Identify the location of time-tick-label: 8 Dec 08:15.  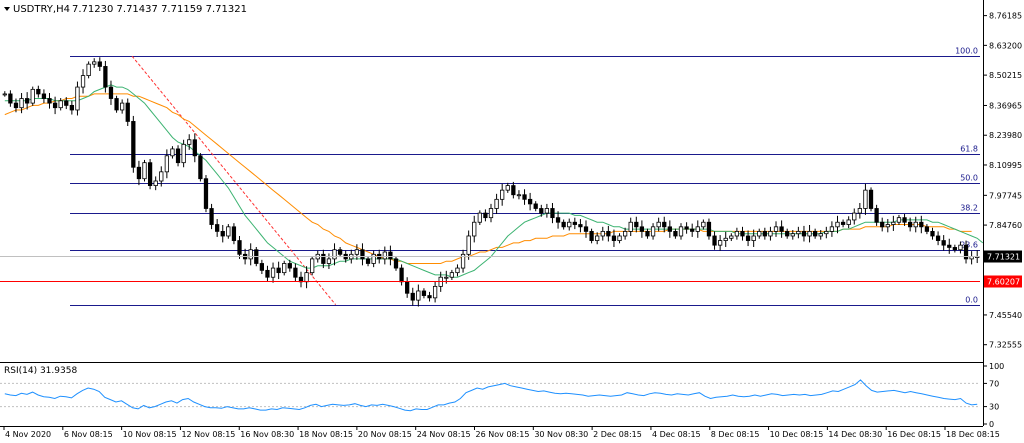
(735, 434).